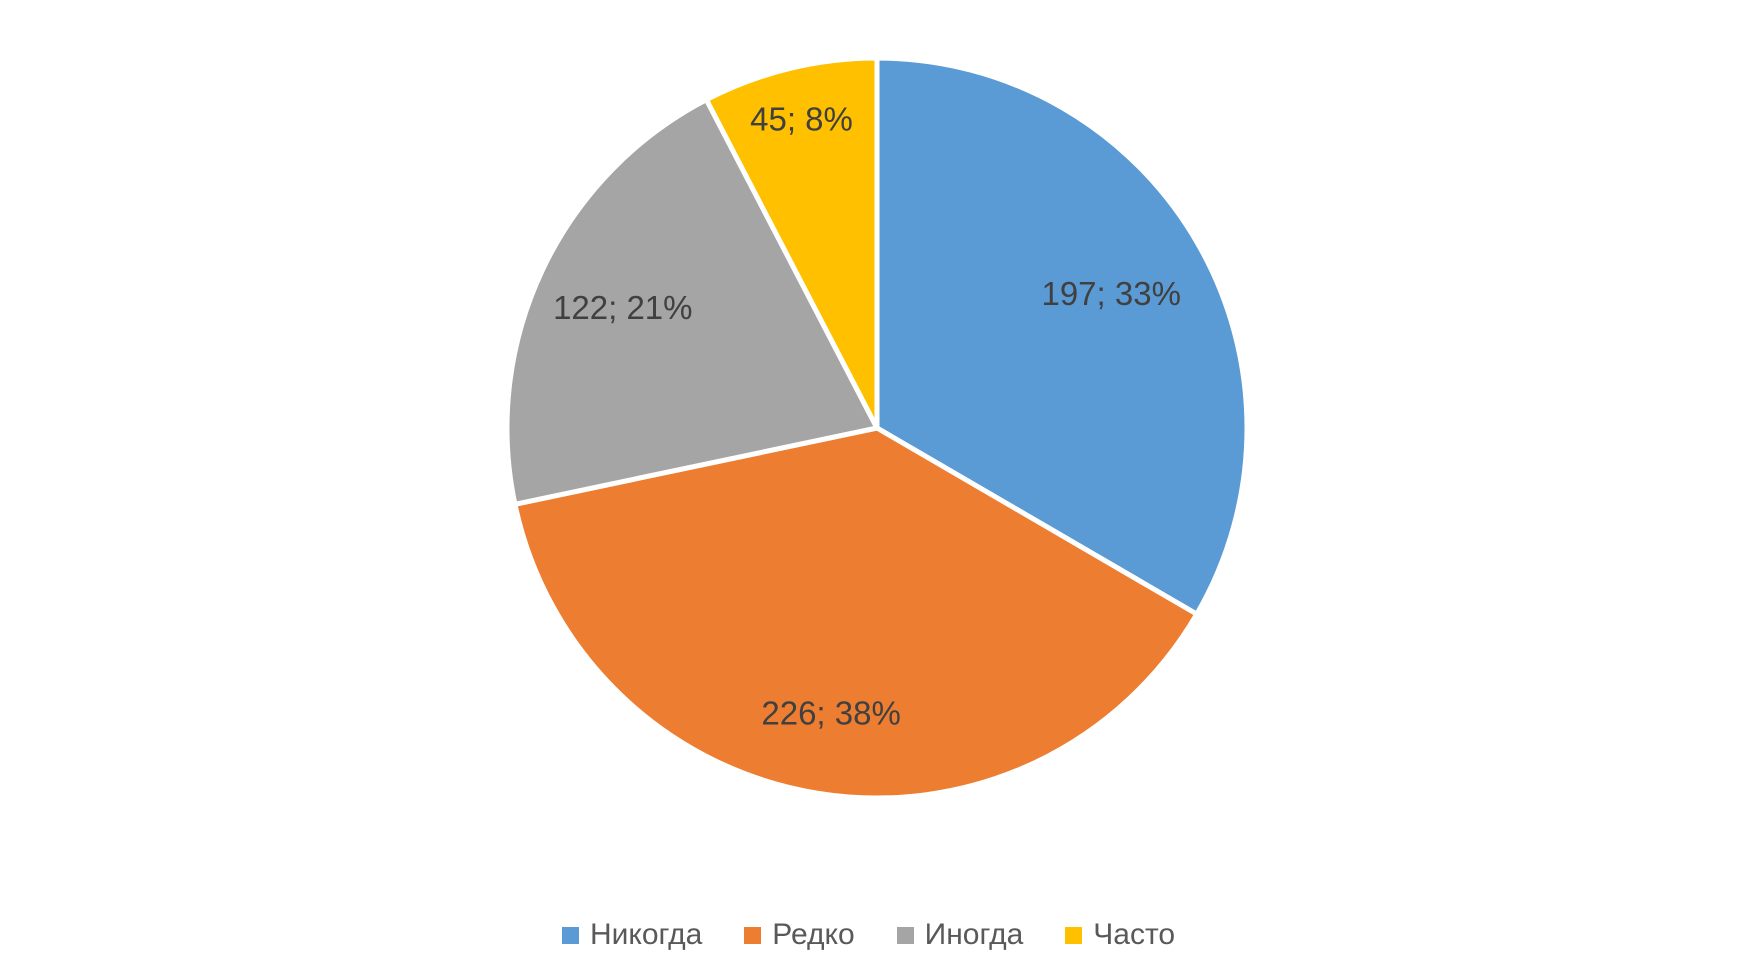  Describe the element at coordinates (974, 934) in the screenshot. I see `legend-label-inogda: Иногда` at that location.